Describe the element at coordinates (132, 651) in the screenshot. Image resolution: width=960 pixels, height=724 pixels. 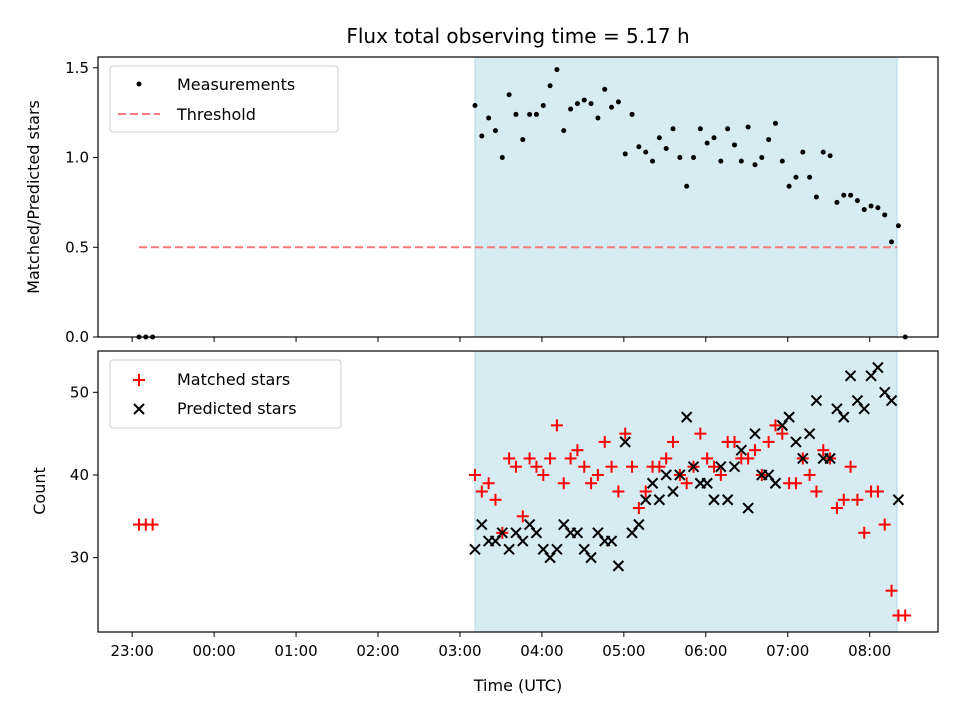
I see `bottom-x-tick-label: 23:00` at that location.